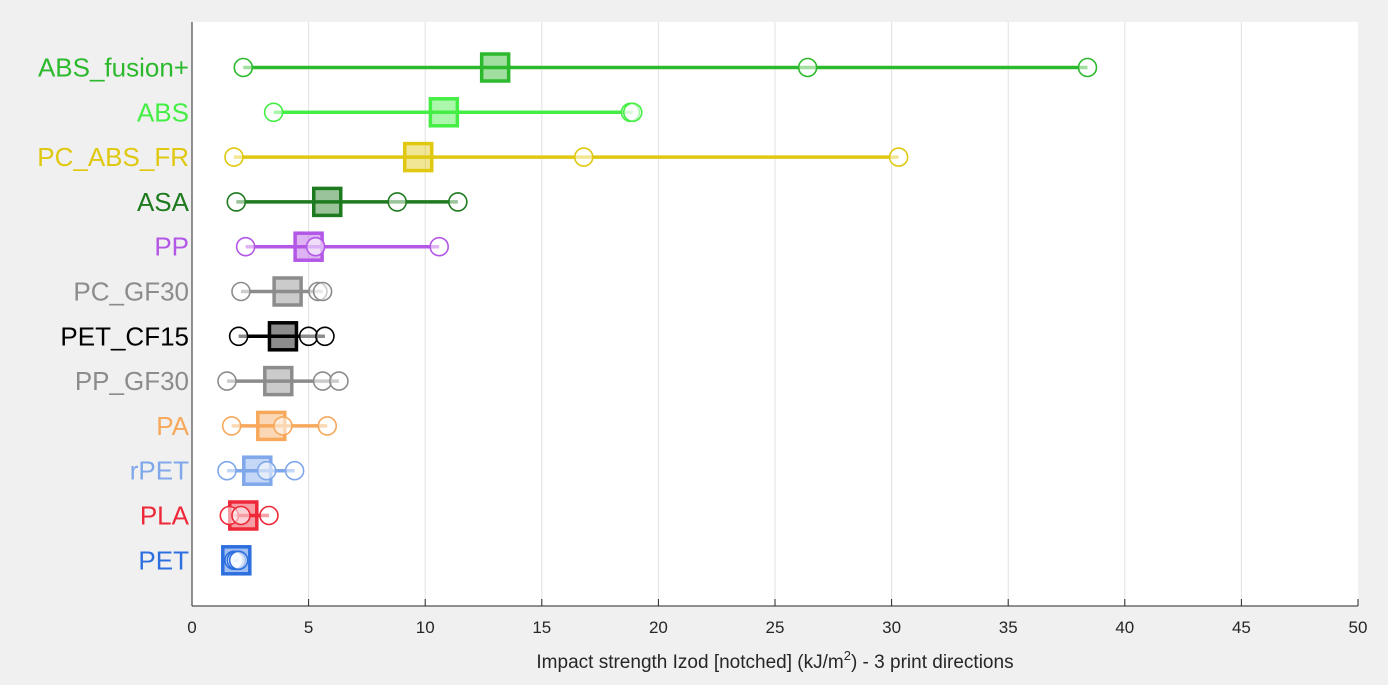  What do you see at coordinates (658, 627) in the screenshot?
I see `x-tick-label: 20` at bounding box center [658, 627].